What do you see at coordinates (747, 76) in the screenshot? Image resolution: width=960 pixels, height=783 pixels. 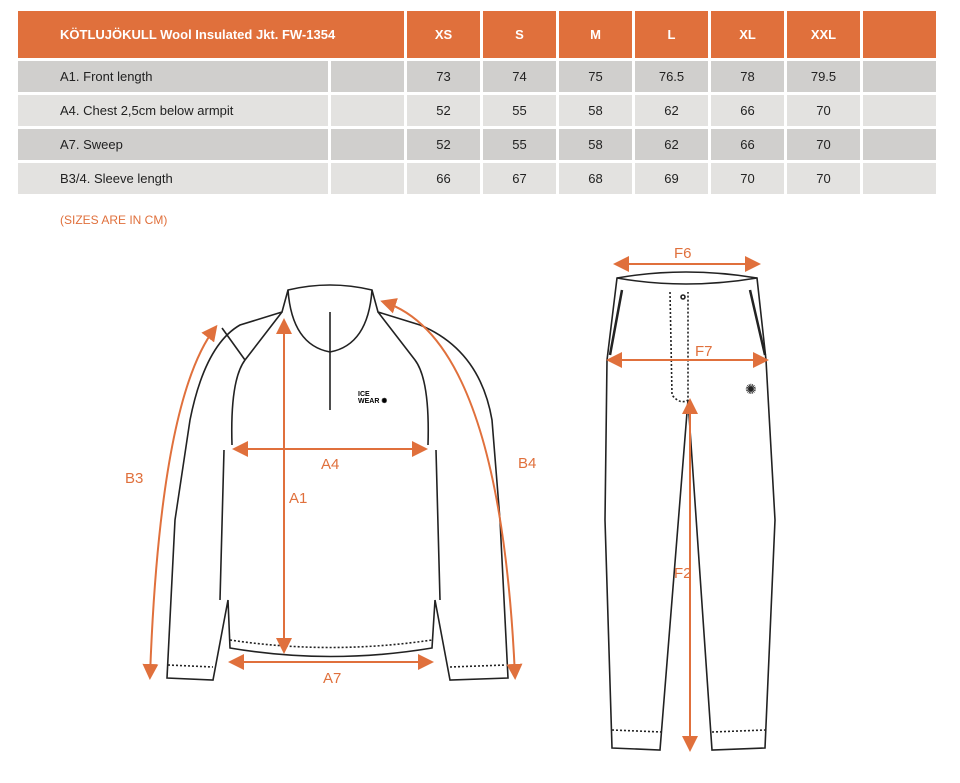 I see `size-value: 78` at bounding box center [747, 76].